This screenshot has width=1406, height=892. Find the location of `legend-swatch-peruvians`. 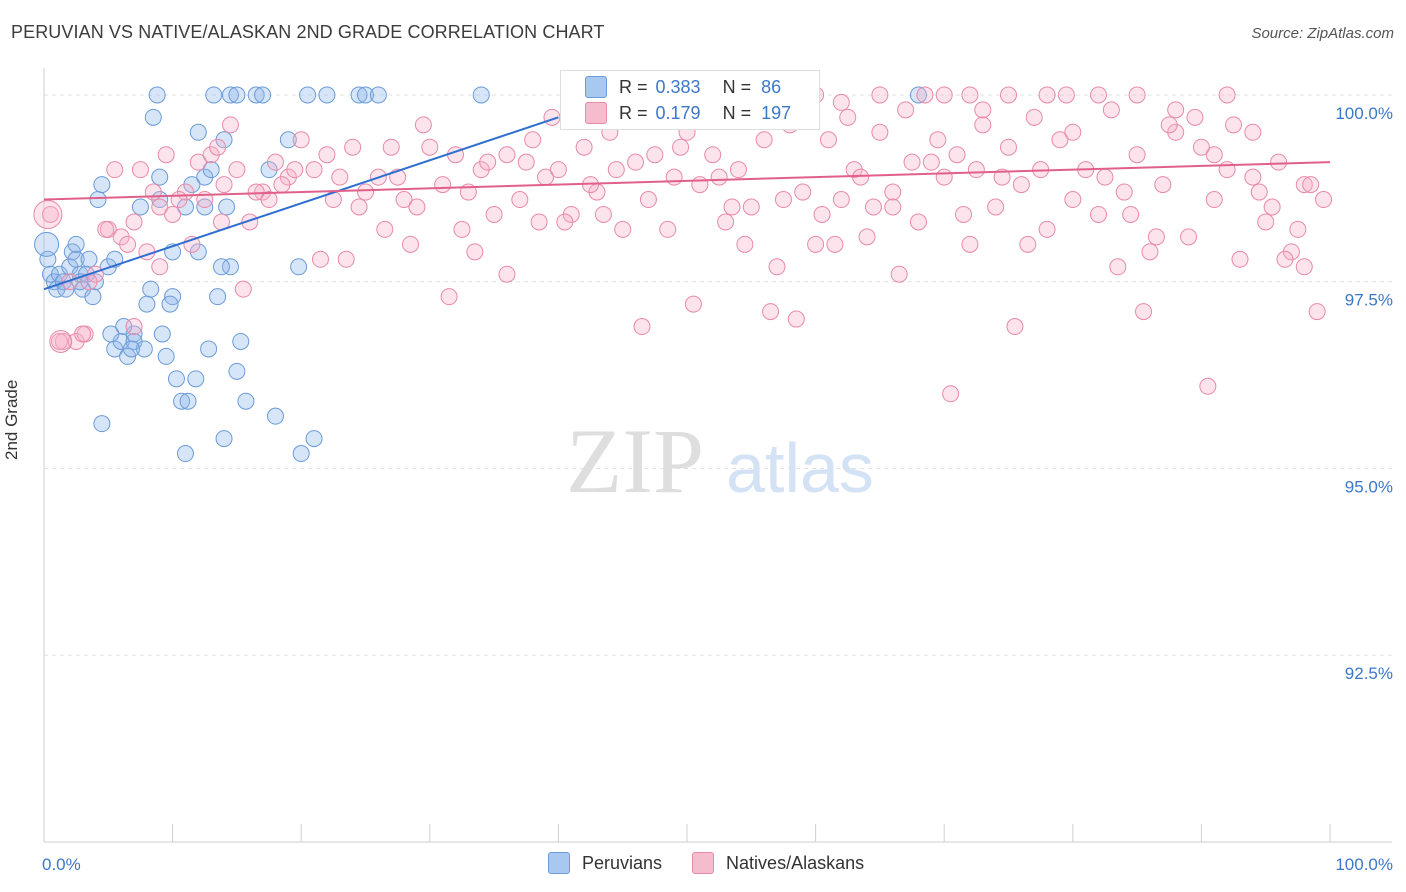

legend-swatch-peruvians is located at coordinates (559, 863).